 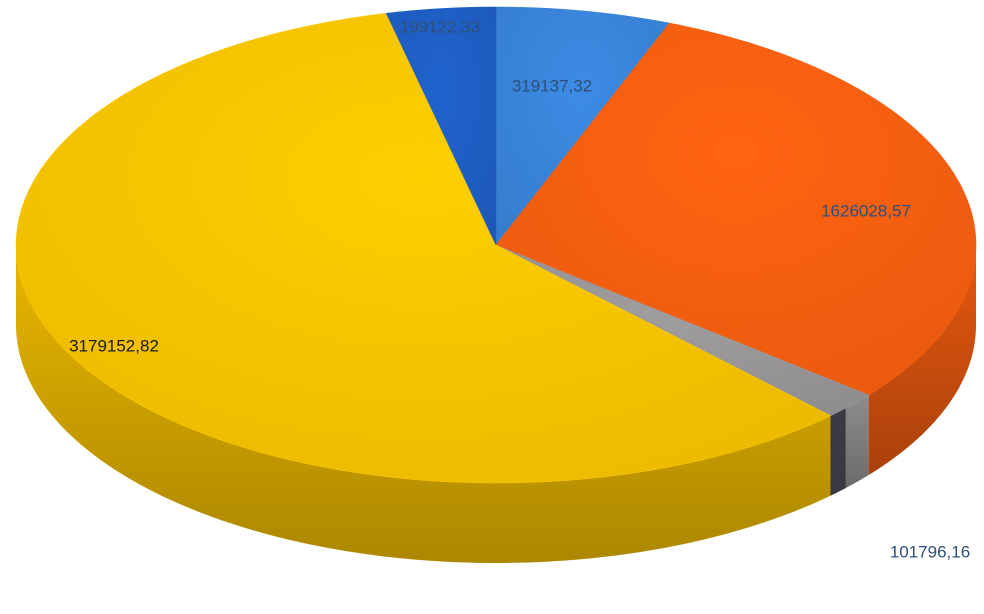 What do you see at coordinates (114, 345) in the screenshot?
I see `data-label-3179152-82: 3179152,82` at bounding box center [114, 345].